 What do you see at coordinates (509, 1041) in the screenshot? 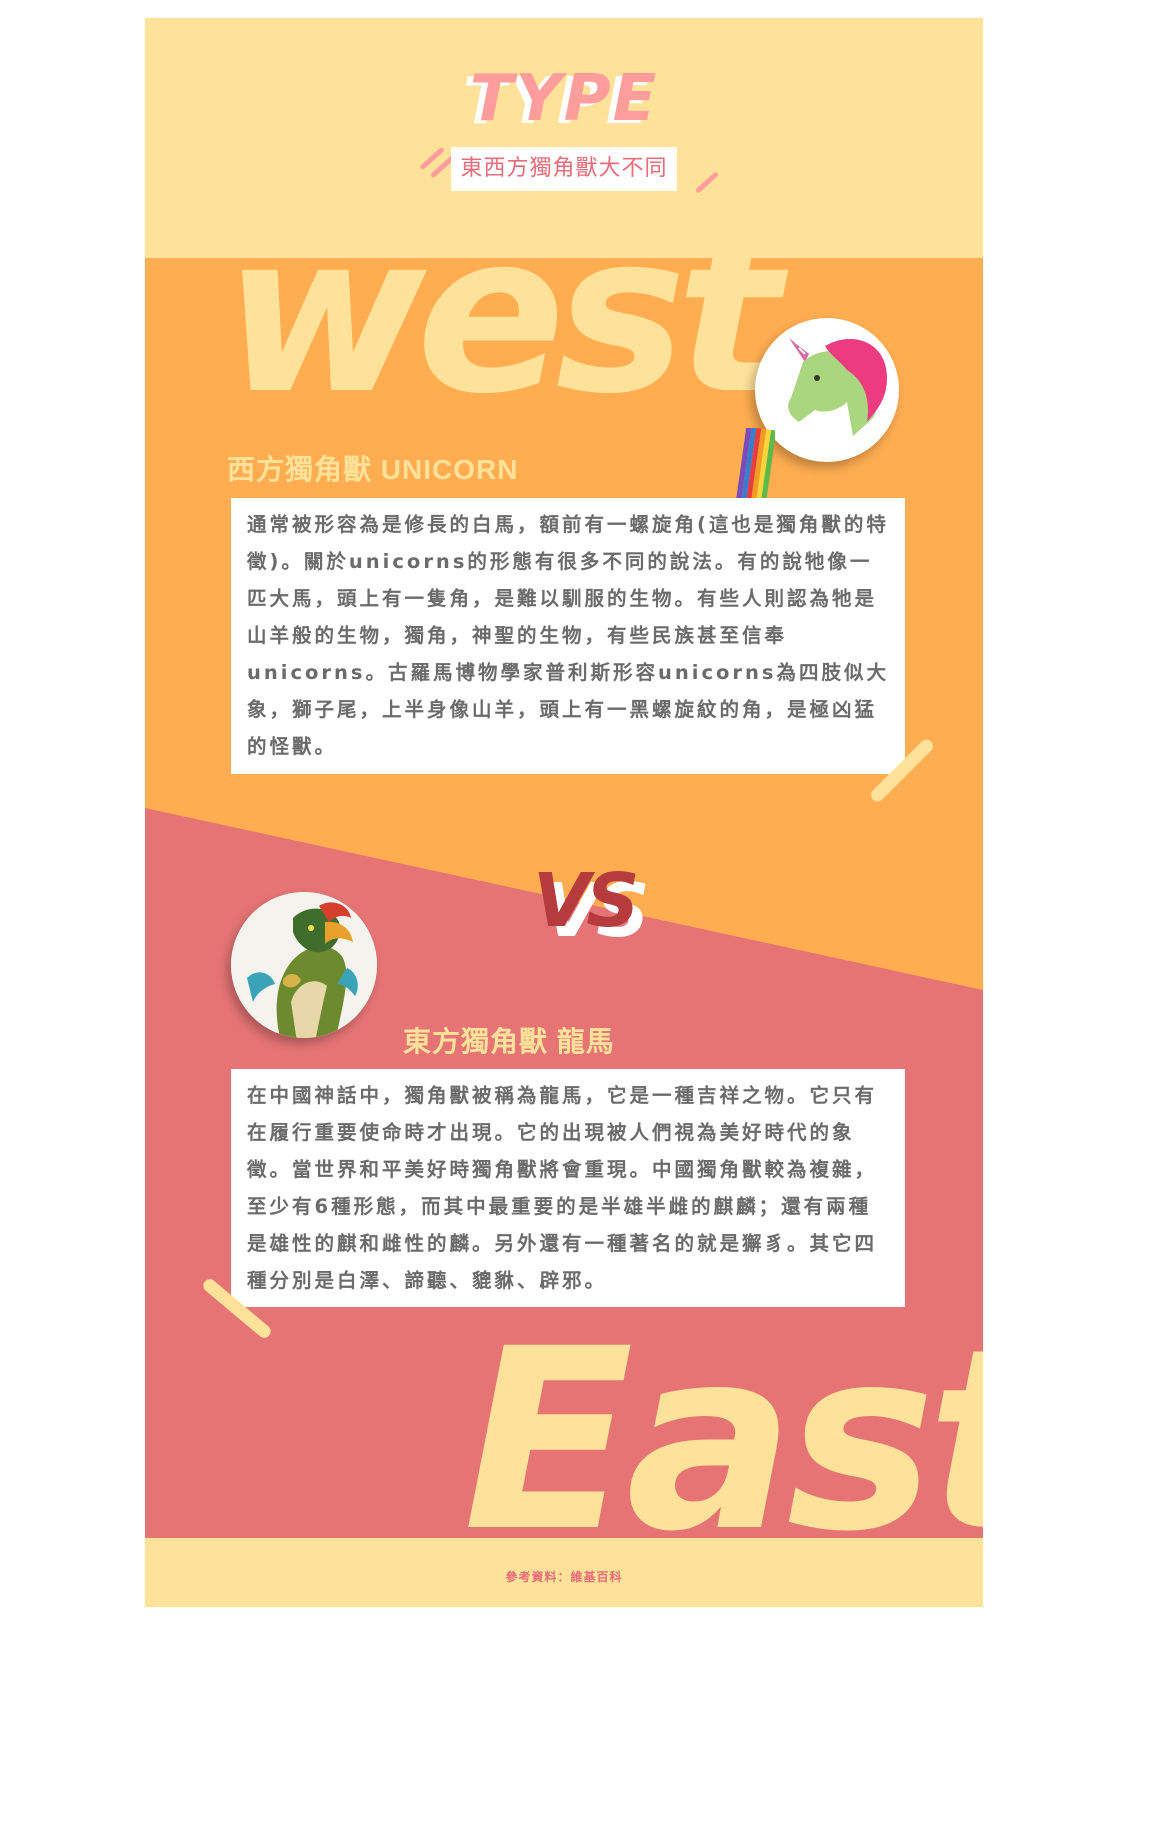
I see `east-heading: 東方獨角獸 龍馬` at bounding box center [509, 1041].